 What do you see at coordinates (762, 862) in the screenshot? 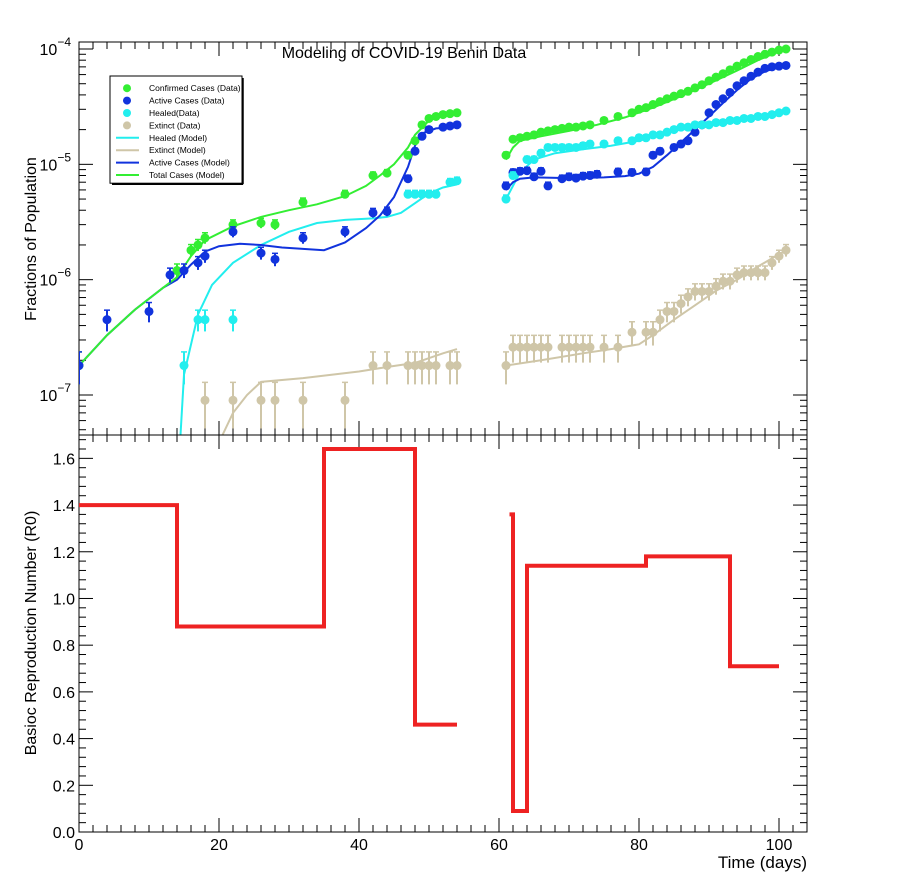
I see `x-axis-label: Time (days)` at bounding box center [762, 862].